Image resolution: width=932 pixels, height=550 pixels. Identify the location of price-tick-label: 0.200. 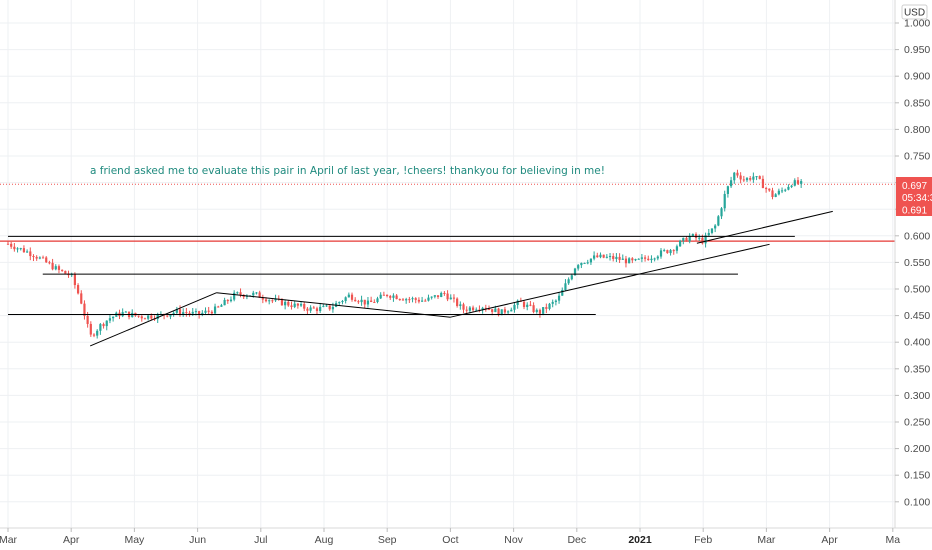
(917, 449).